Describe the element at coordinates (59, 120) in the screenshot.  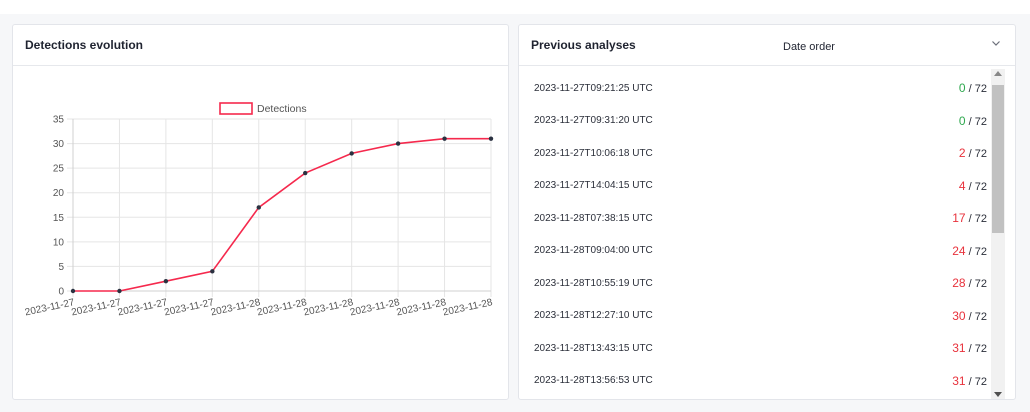
I see `y-tick-label: 35` at that location.